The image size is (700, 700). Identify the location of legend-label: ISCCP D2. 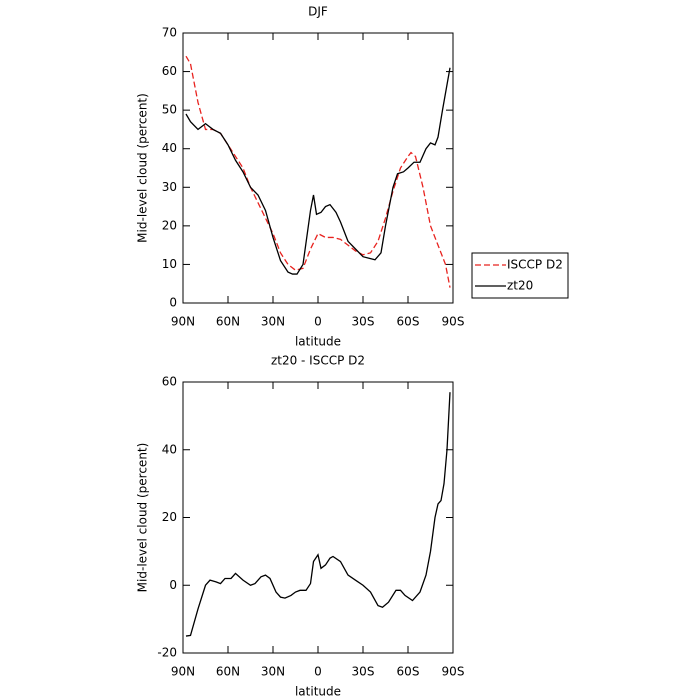
(535, 265).